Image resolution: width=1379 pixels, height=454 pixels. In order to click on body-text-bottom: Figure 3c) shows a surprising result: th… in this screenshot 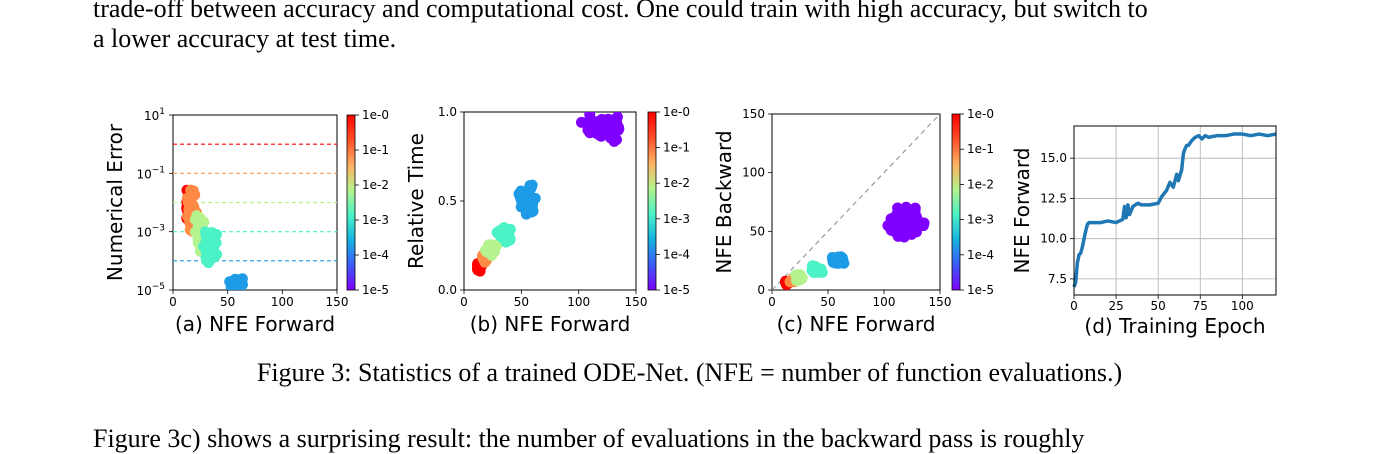, I will do `click(589, 438)`.